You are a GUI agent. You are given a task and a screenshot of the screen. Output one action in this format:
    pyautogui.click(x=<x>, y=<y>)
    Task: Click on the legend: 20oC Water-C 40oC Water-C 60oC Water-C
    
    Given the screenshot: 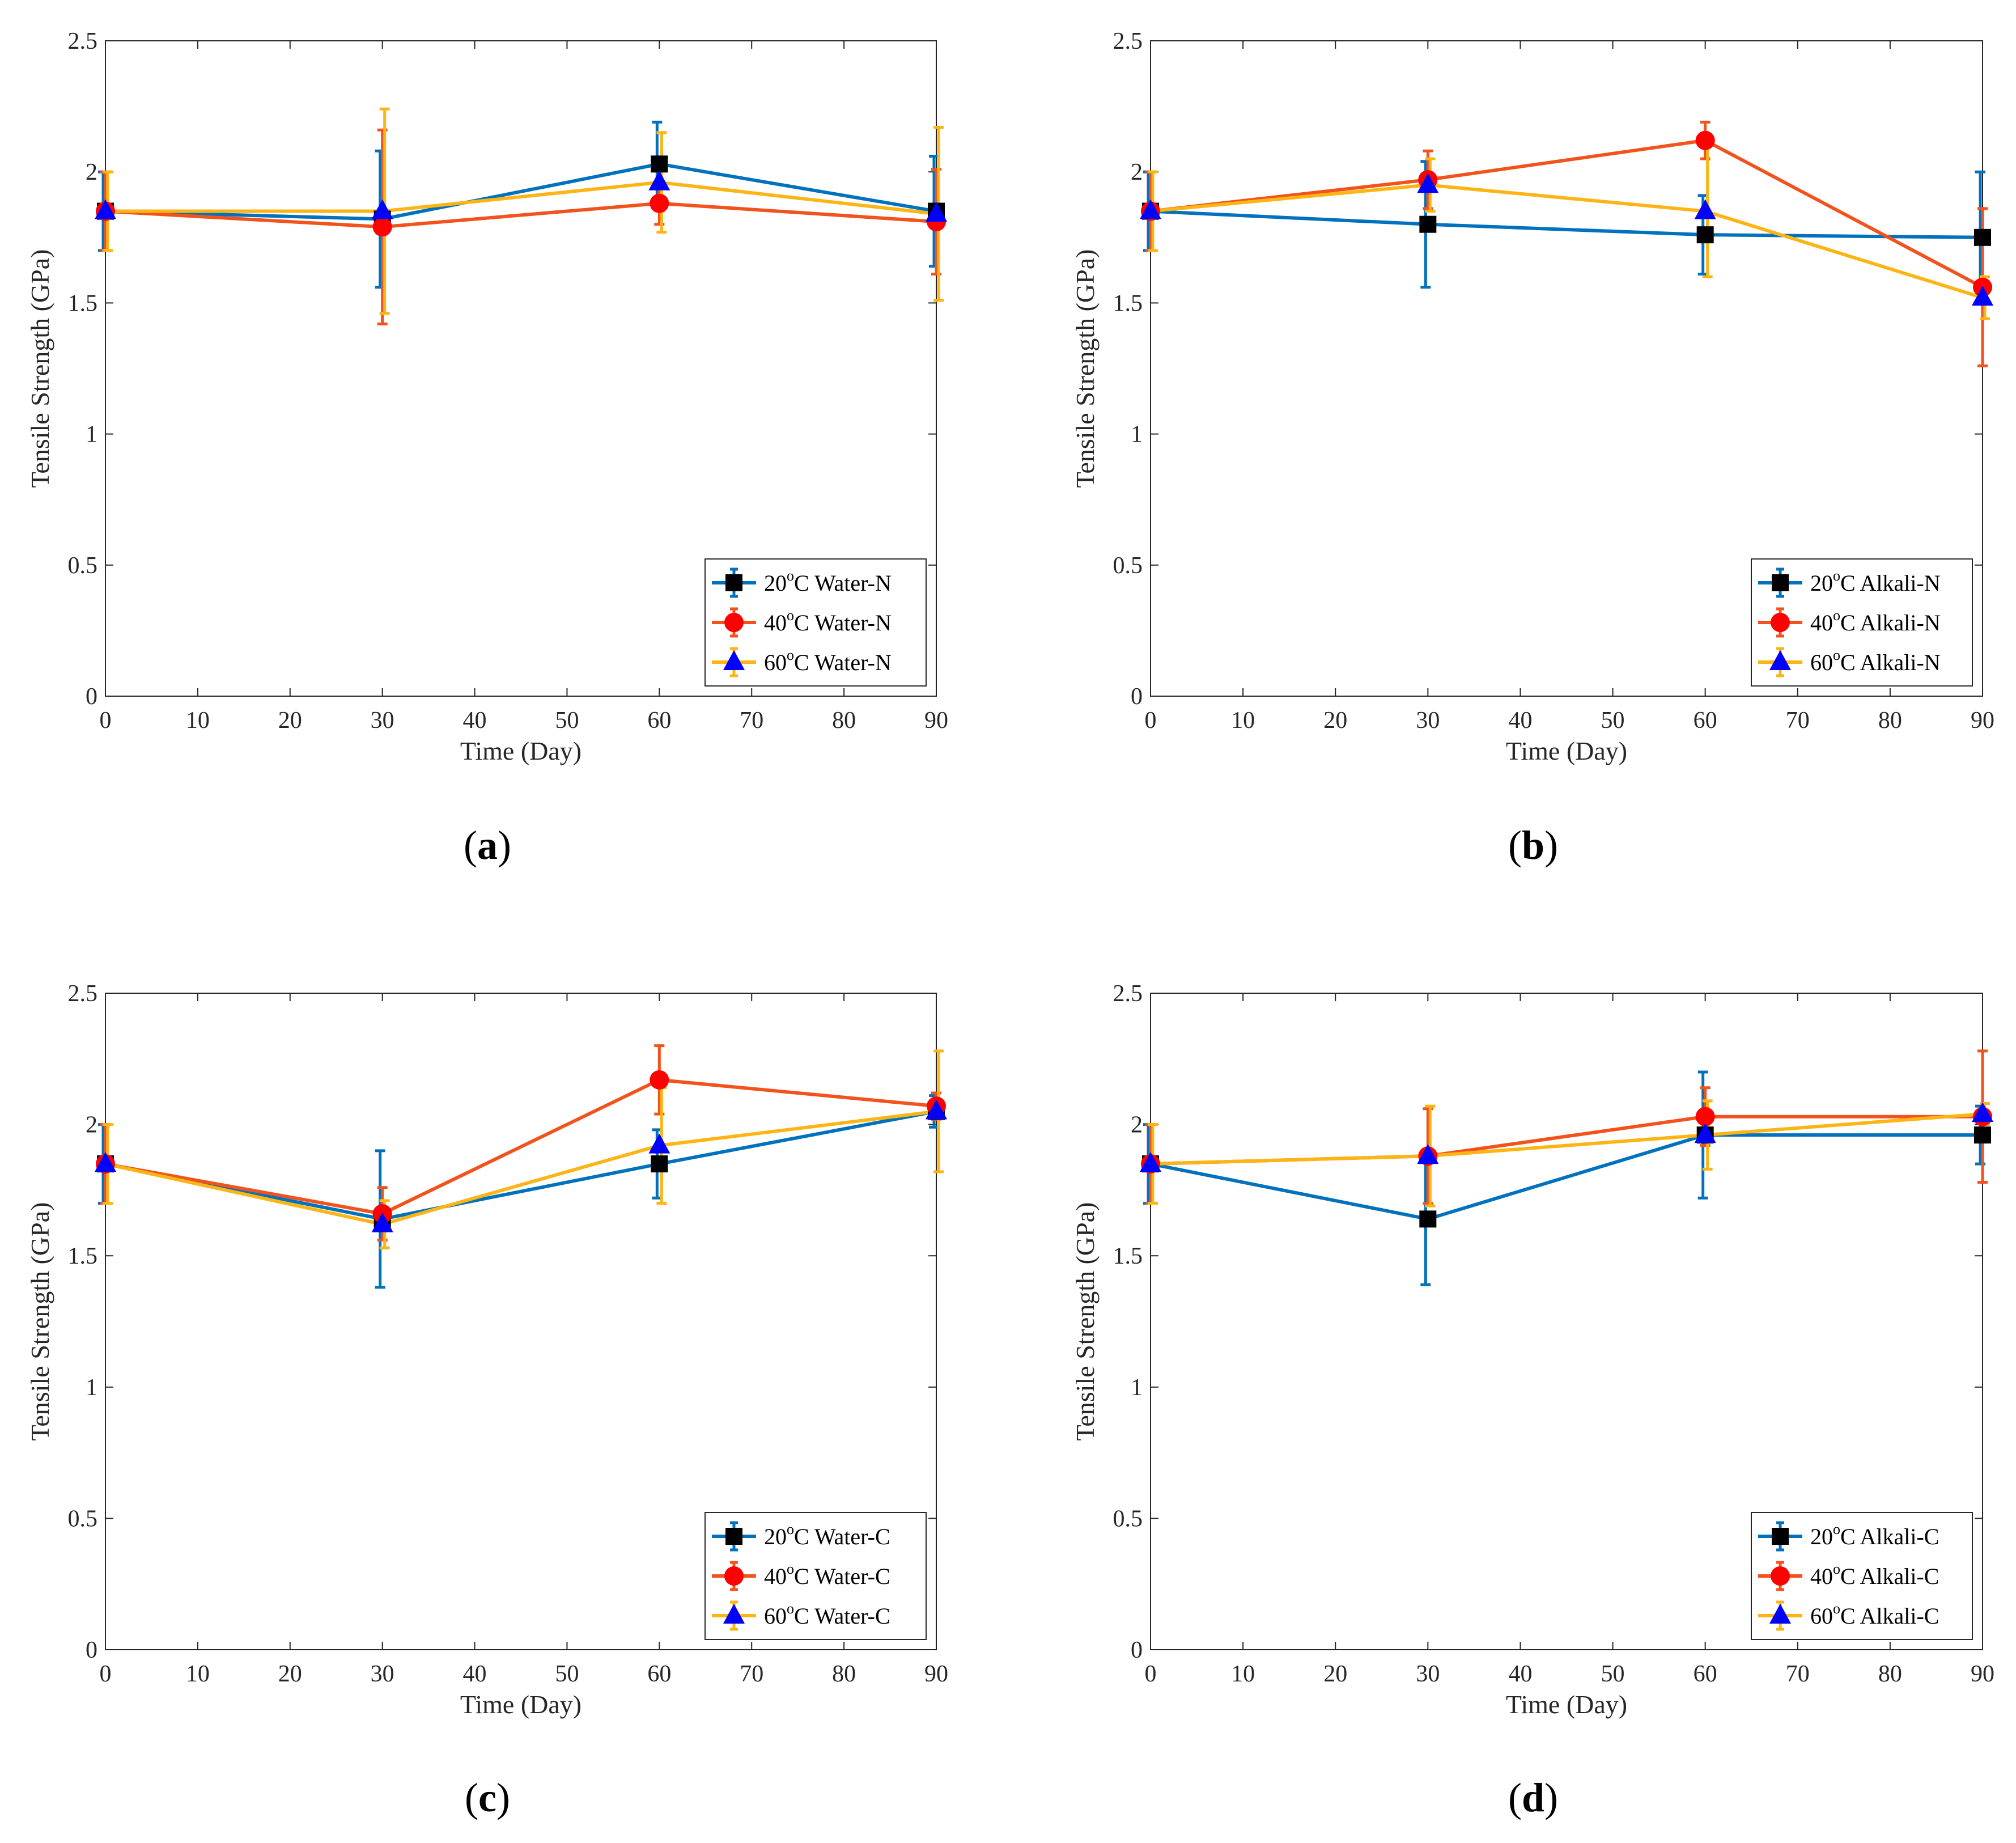 What is the action you would take?
    pyautogui.click(x=816, y=1576)
    